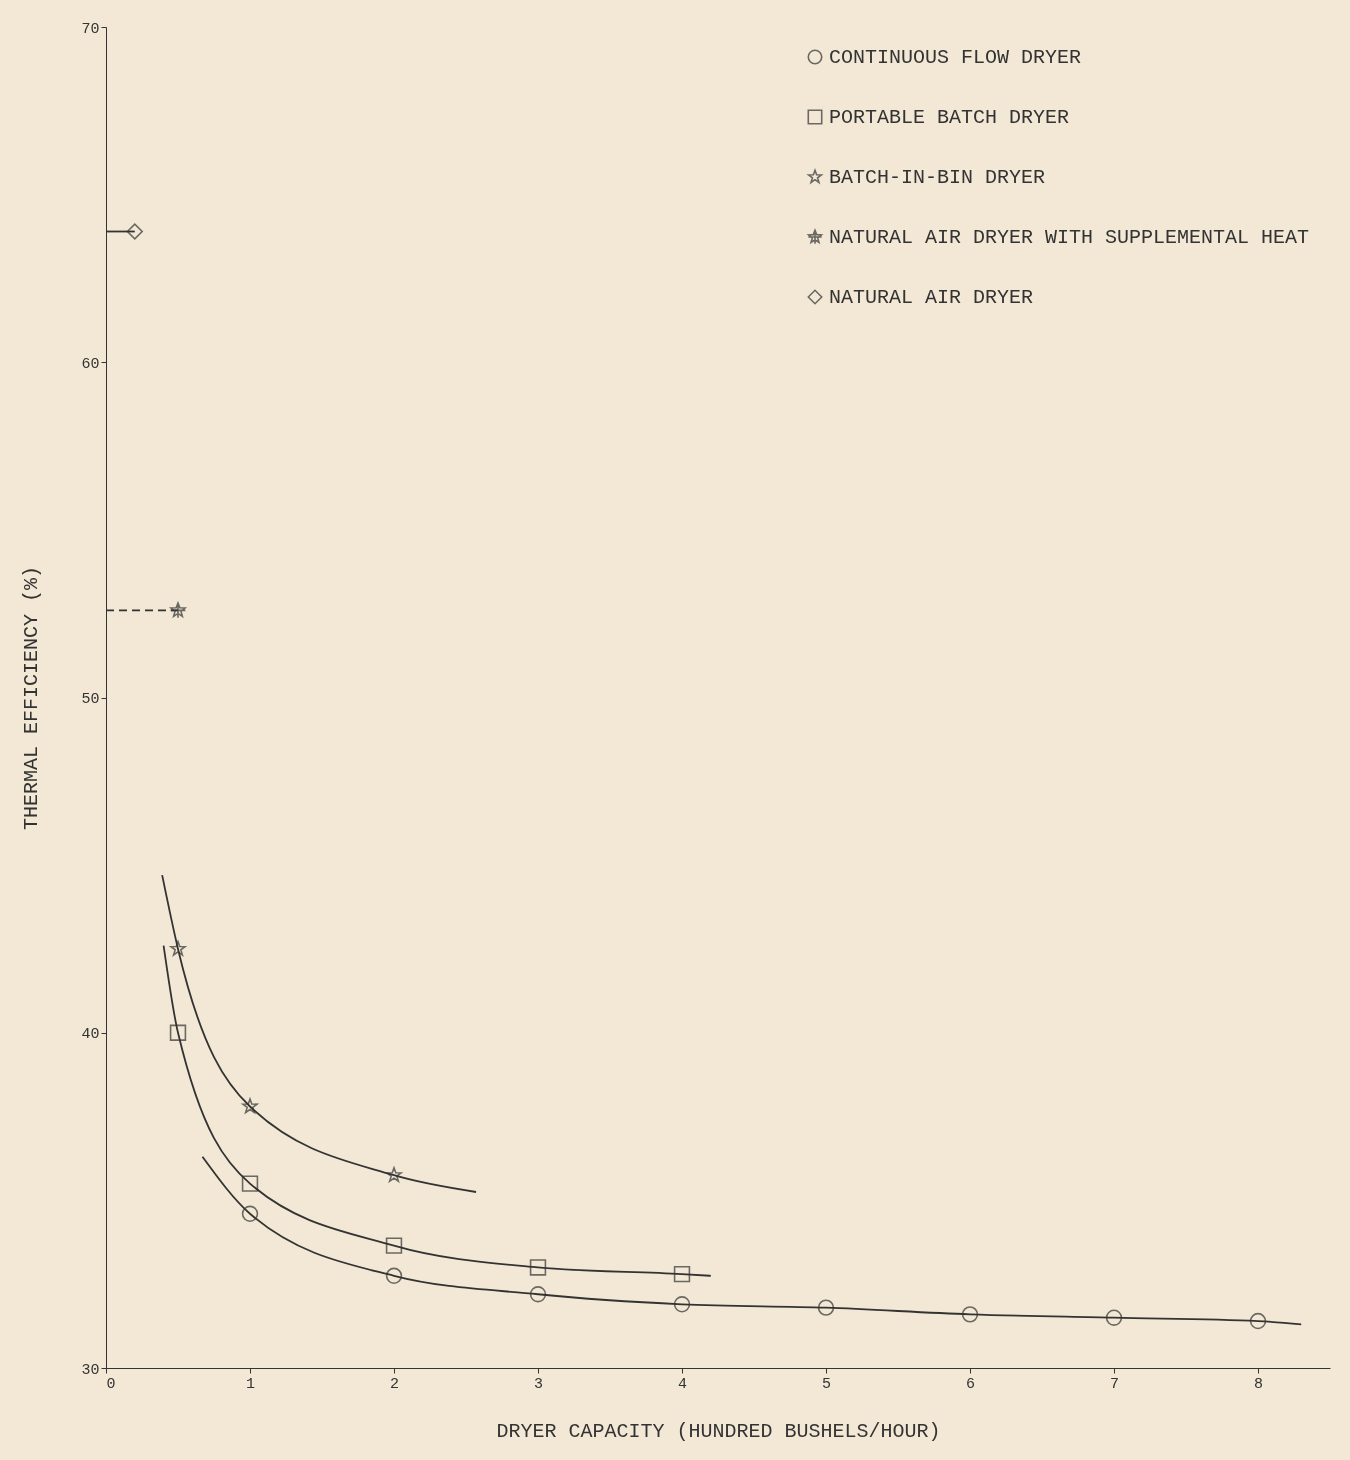  Describe the element at coordinates (1069, 237) in the screenshot. I see `legend-label: NATURAL AIR DRYER WITH SUPPLEMENTAL HEAT` at that location.